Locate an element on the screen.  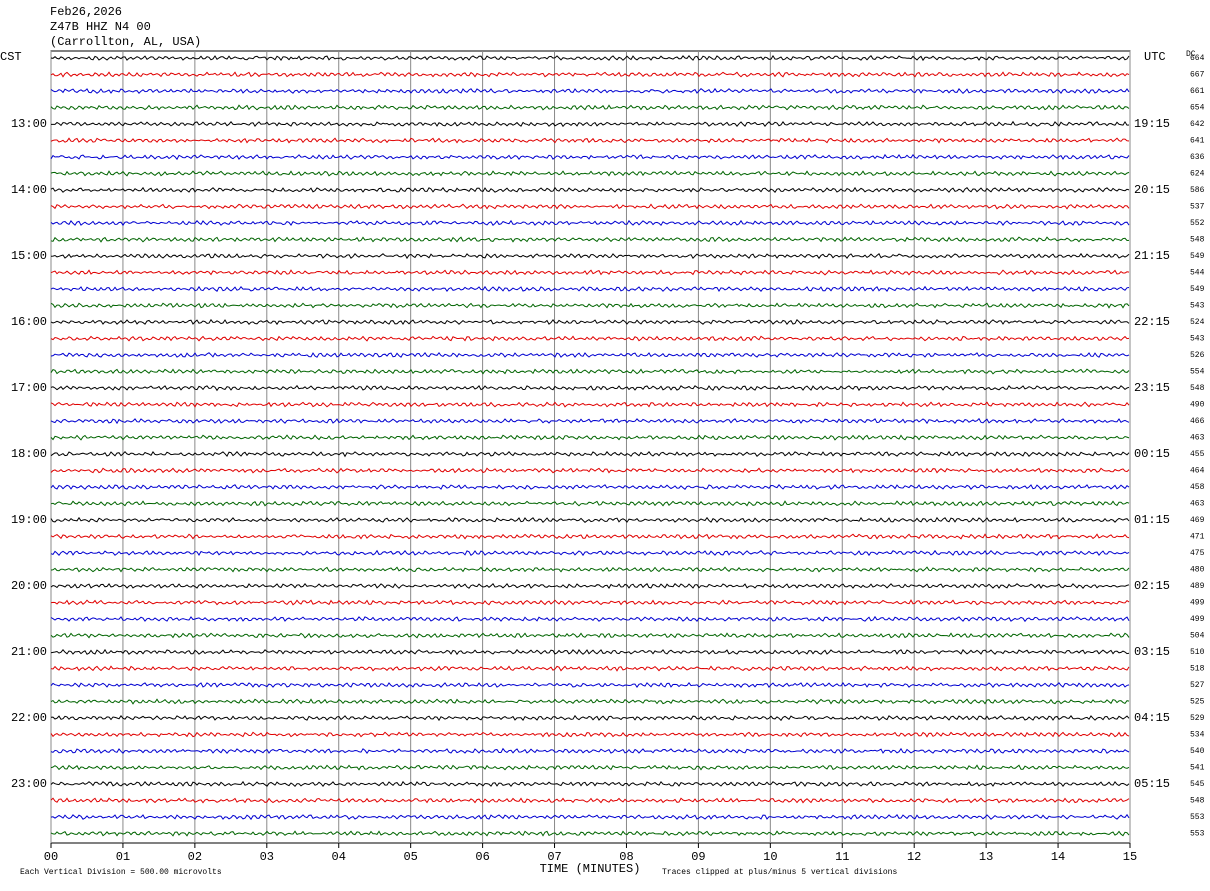
dc-value: 664 is located at coordinates (1197, 58).